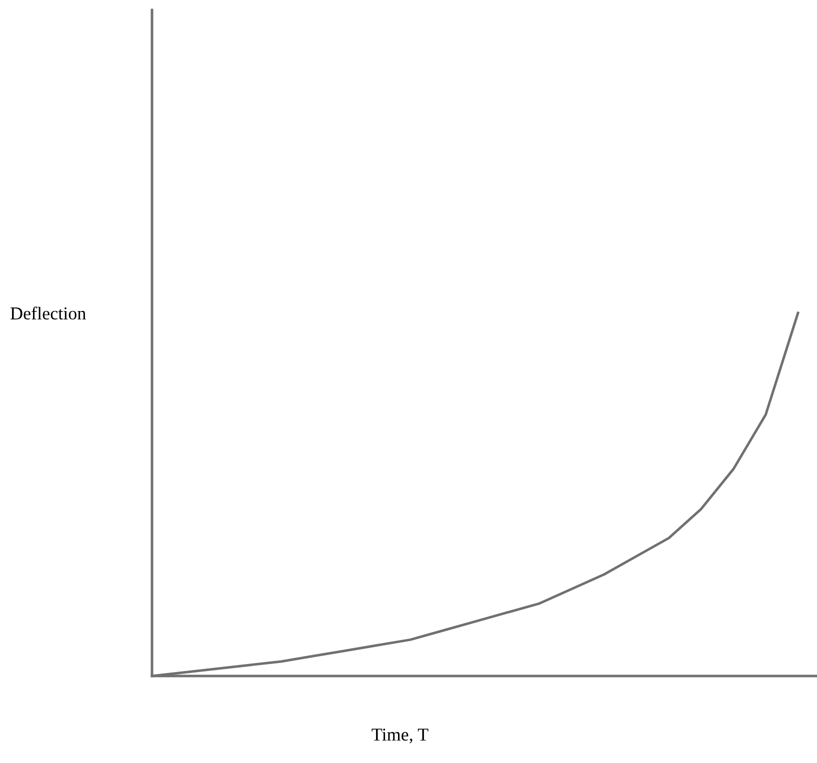 The image size is (817, 763). What do you see at coordinates (400, 736) in the screenshot?
I see `x-axis-title: Time, T` at bounding box center [400, 736].